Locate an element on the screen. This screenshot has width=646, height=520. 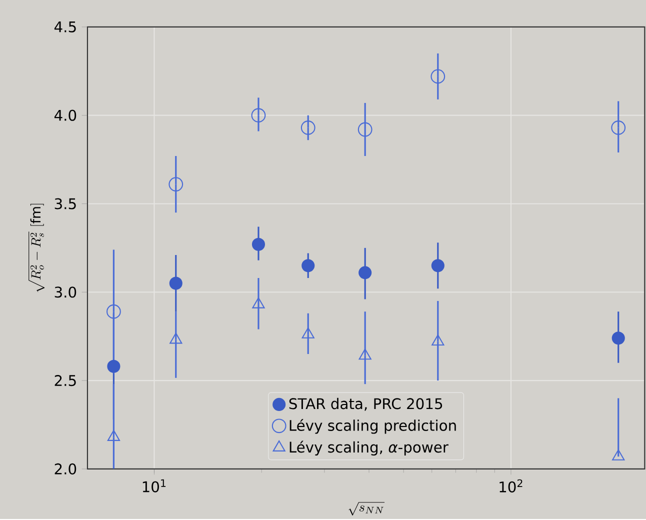
y-tick-label: 4.0 is located at coordinates (65, 115).